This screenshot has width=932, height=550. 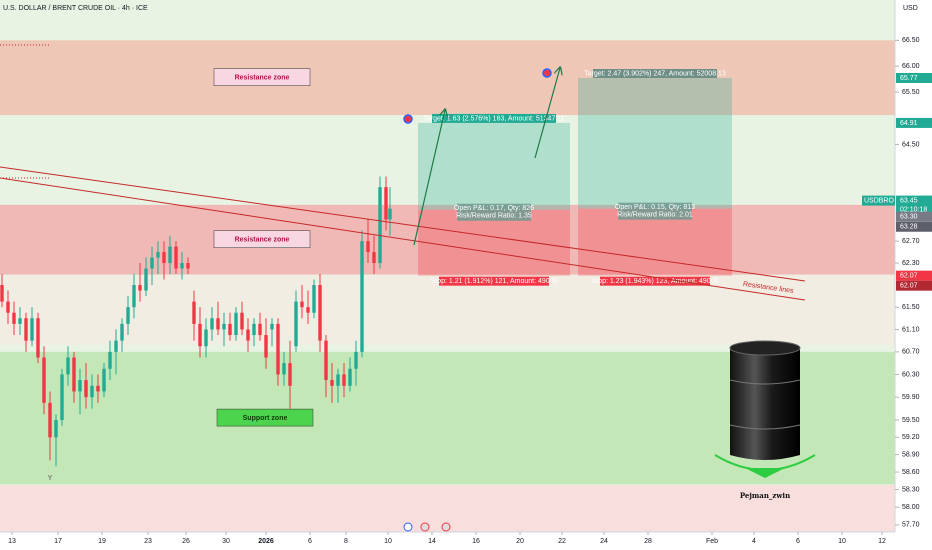 What do you see at coordinates (466, 541) in the screenshot?
I see `x-axis-bg` at bounding box center [466, 541].